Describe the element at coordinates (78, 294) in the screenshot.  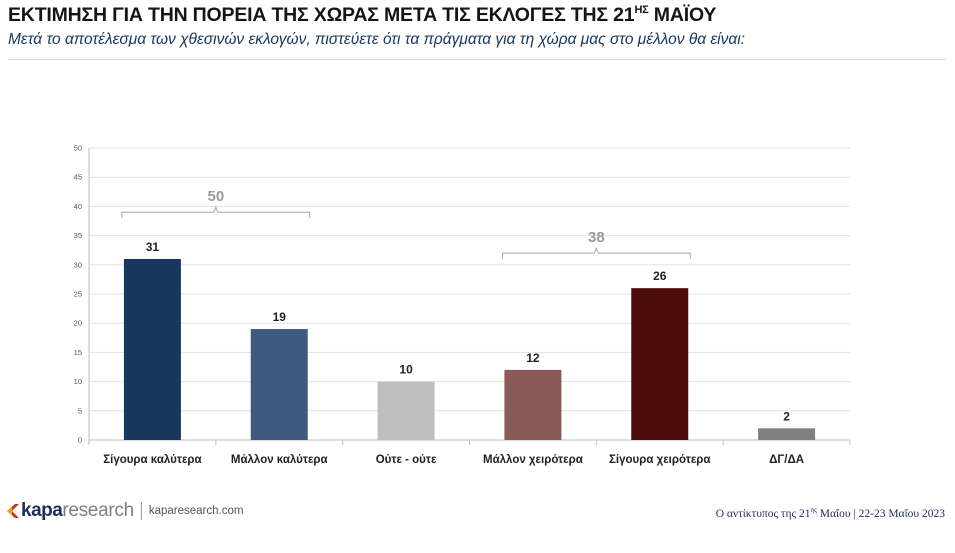
I see `y-tick-label: 25` at that location.